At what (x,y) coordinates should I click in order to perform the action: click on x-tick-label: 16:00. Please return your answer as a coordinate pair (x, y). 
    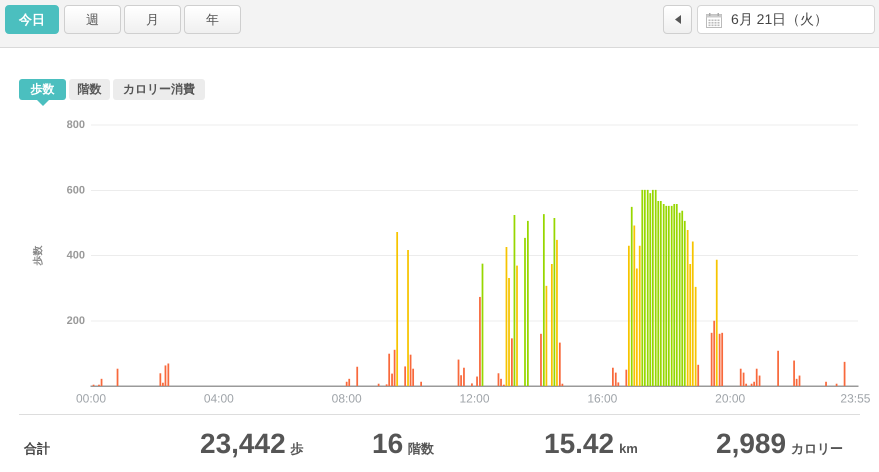
    Looking at the image, I should click on (602, 399).